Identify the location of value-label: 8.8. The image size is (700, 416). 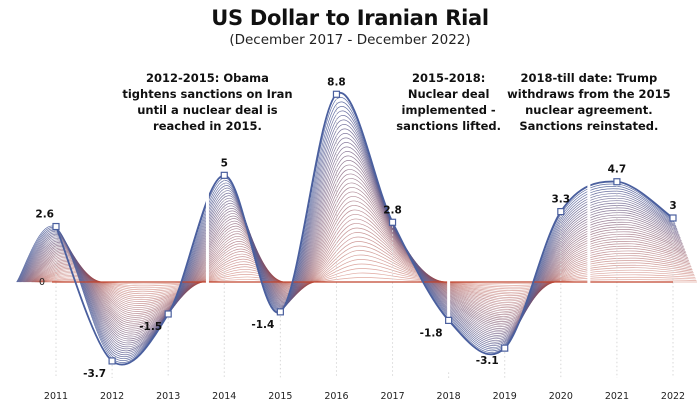
(336, 82).